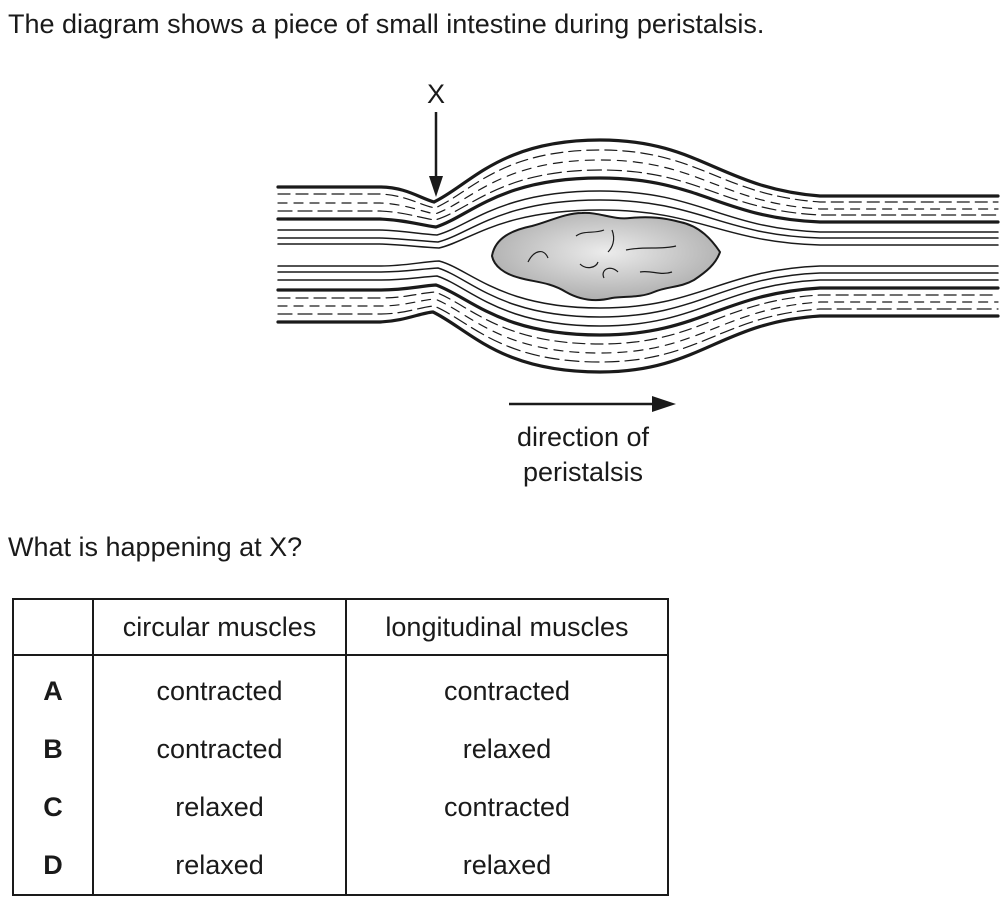 This screenshot has height=914, width=1008. I want to click on direction-label-line2: peristalsis, so click(583, 472).